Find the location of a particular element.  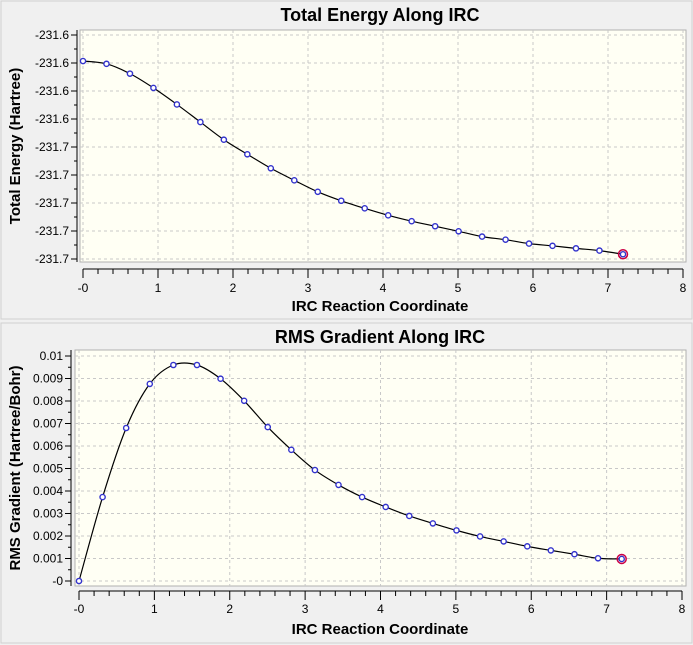

y-tick-label: 0.002 is located at coordinates (48, 536).